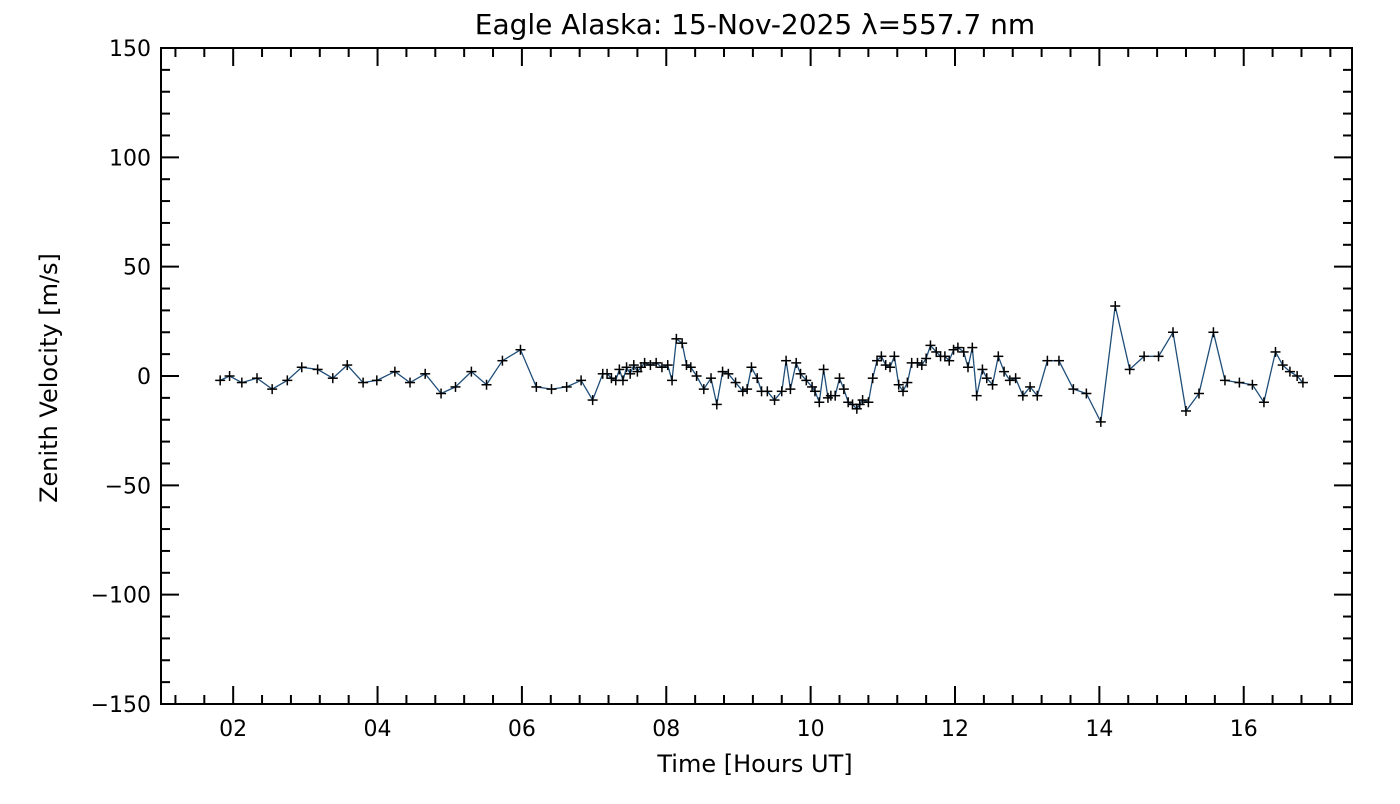 This screenshot has height=804, width=1400. What do you see at coordinates (121, 596) in the screenshot?
I see `y-tick-label: −100` at bounding box center [121, 596].